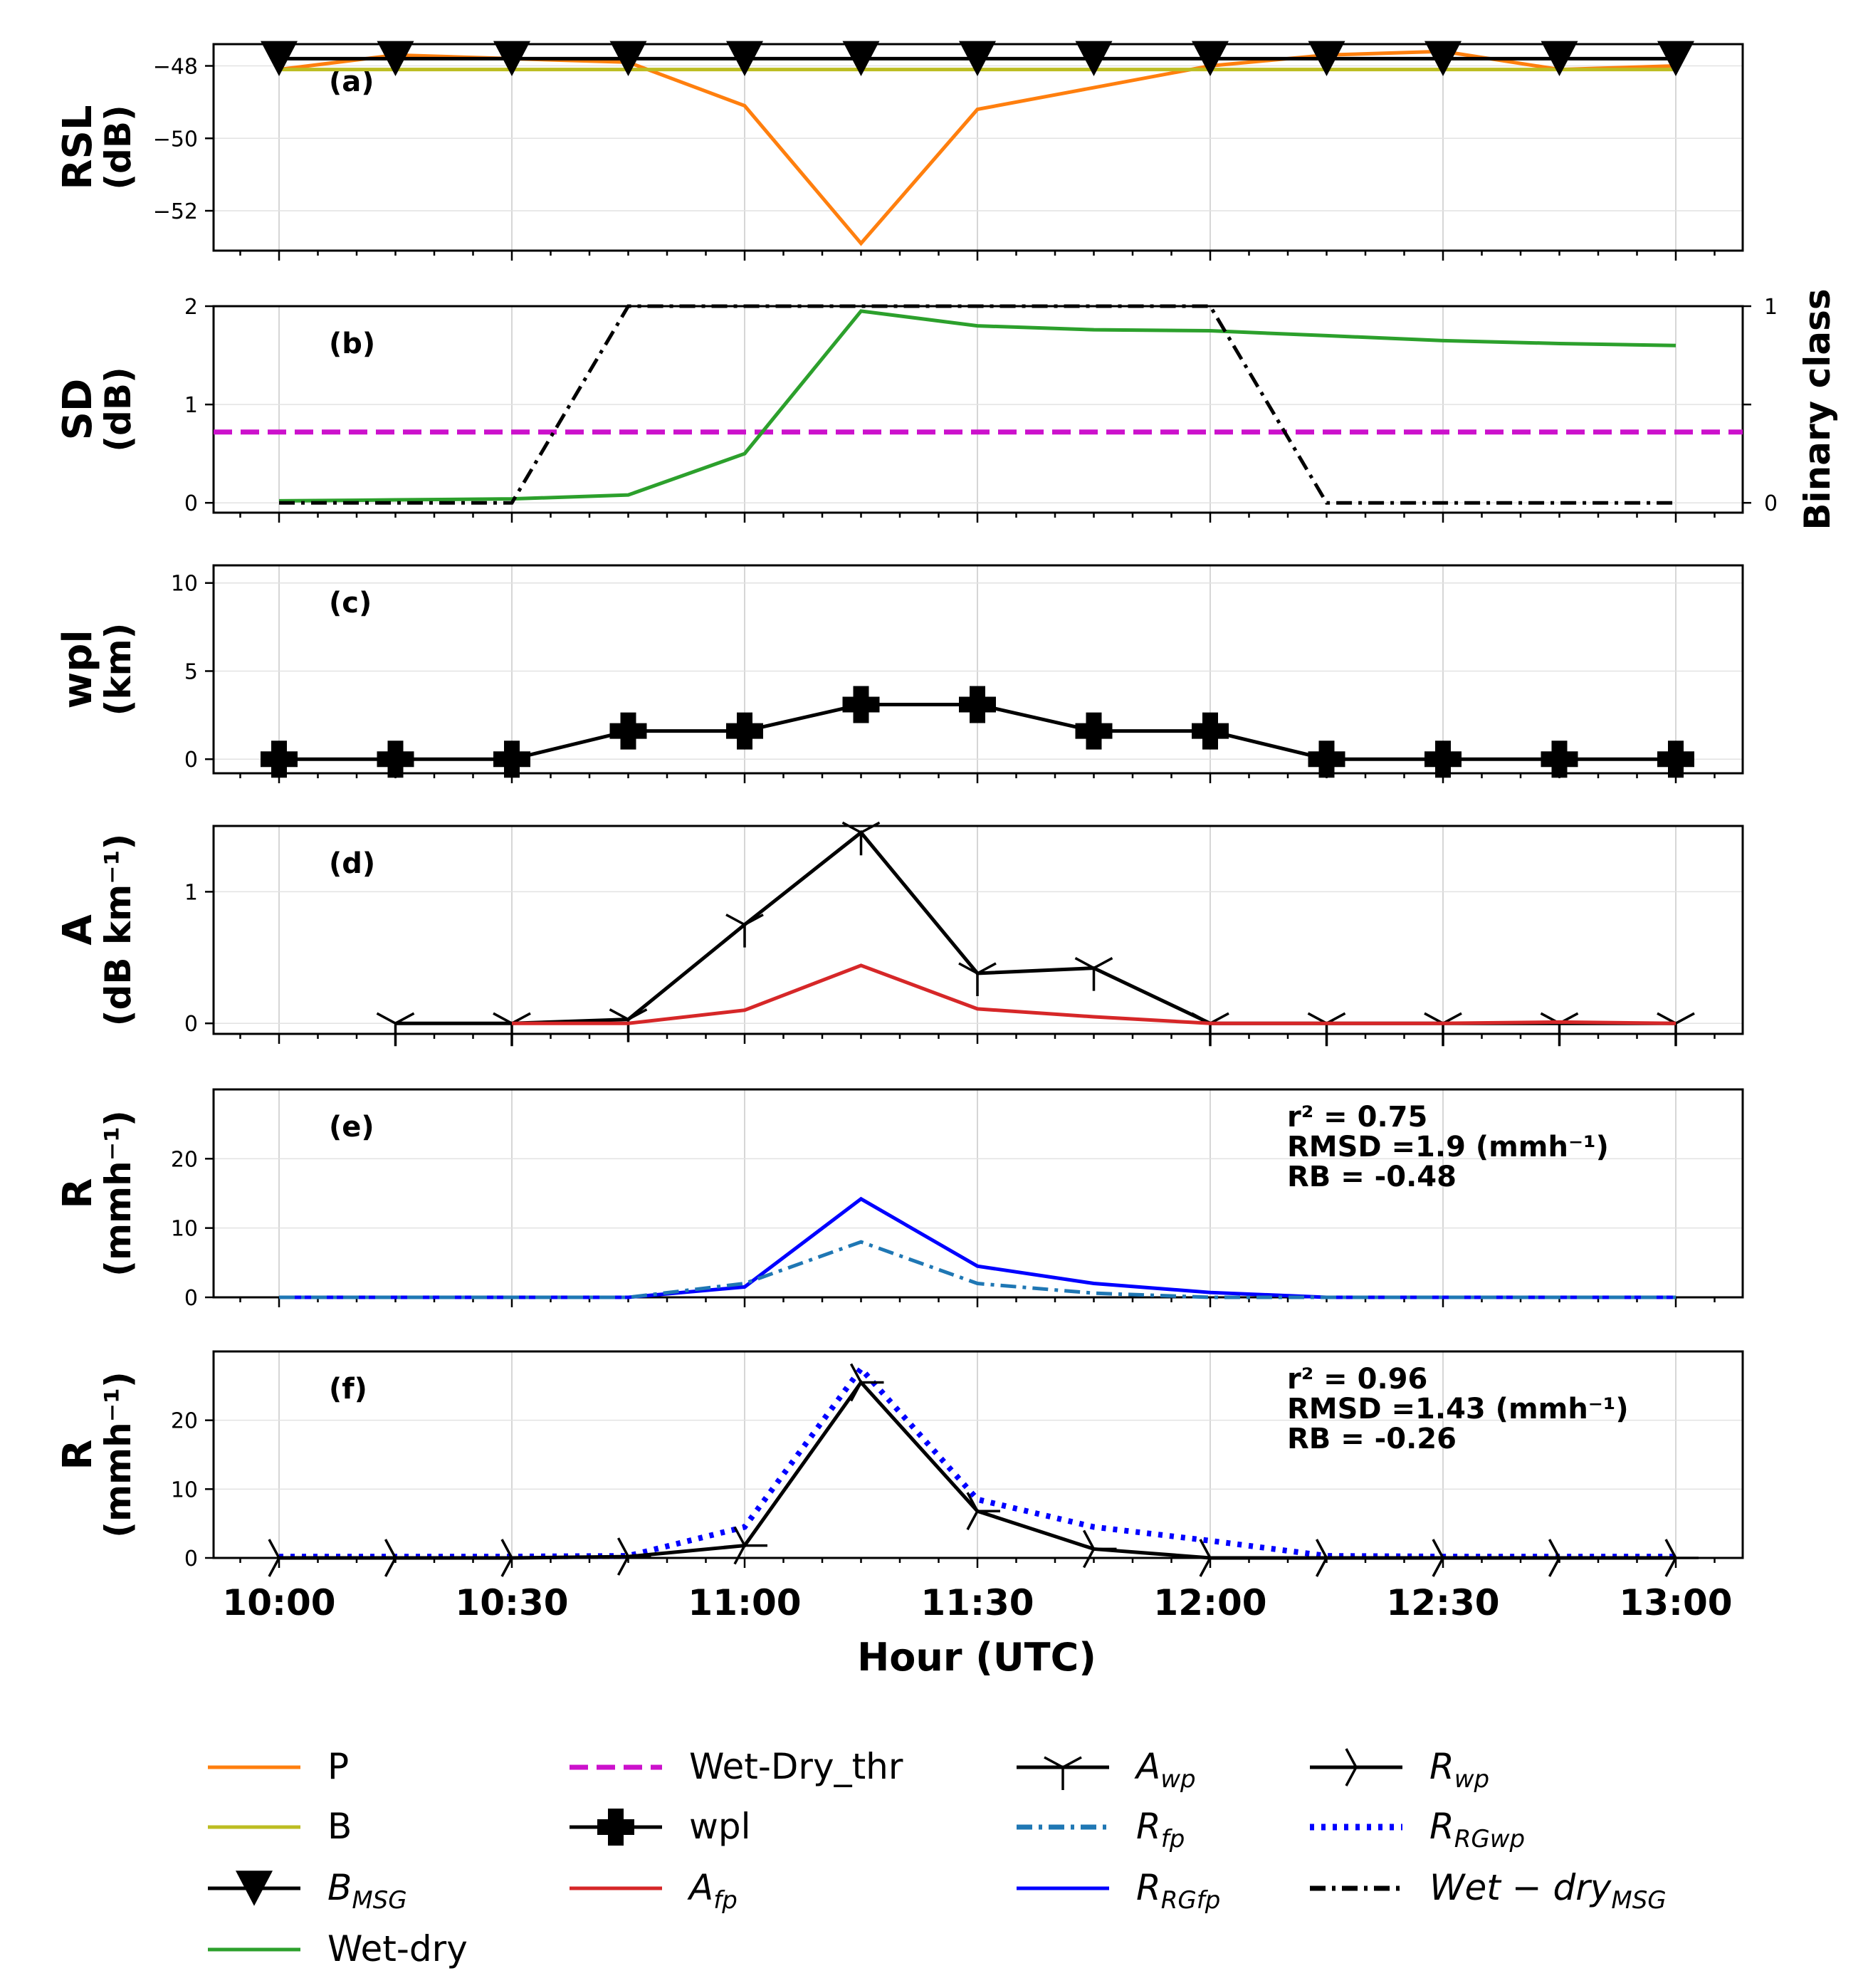 The image size is (1868, 1988). What do you see at coordinates (1771, 308) in the screenshot?
I see `y2-tick-label: 1` at bounding box center [1771, 308].